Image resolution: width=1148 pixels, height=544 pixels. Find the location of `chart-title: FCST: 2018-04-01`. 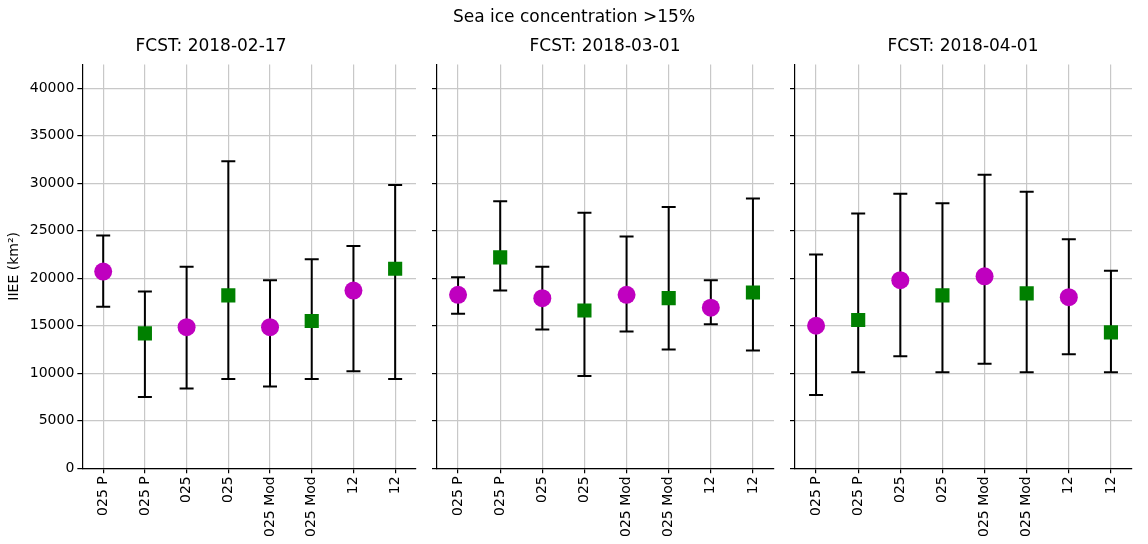

chart-title: FCST: 2018-04-01 is located at coordinates (963, 44).